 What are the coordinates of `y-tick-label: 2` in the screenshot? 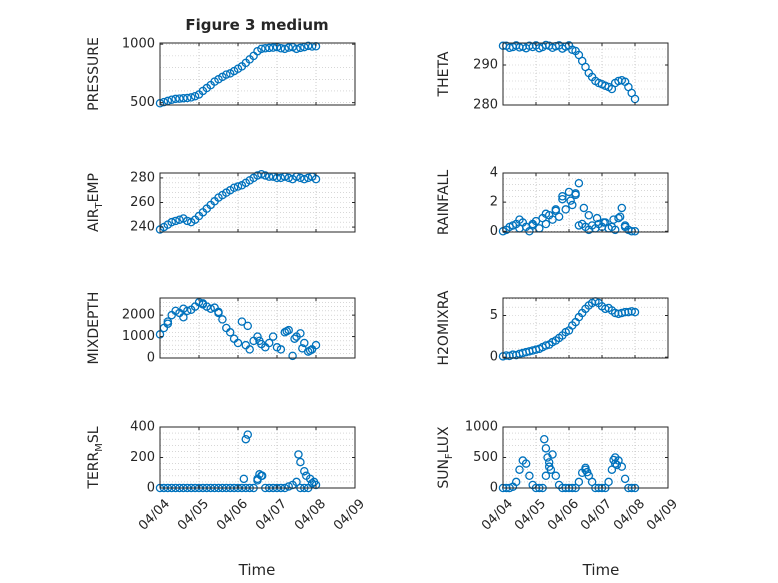 It's located at (494, 202).